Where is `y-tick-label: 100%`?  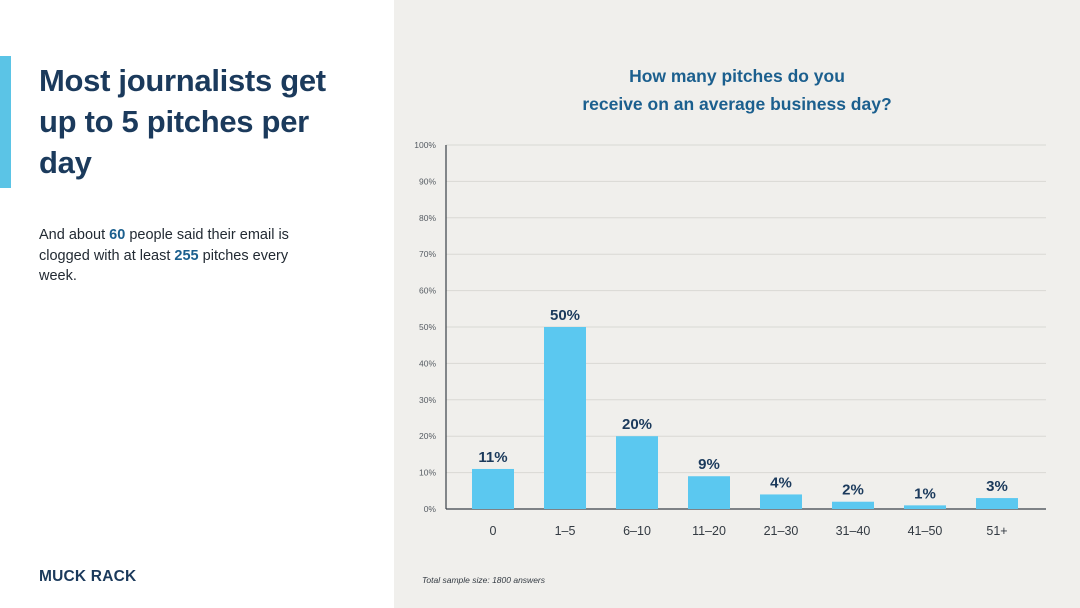
y-tick-label: 100% is located at coordinates (425, 145).